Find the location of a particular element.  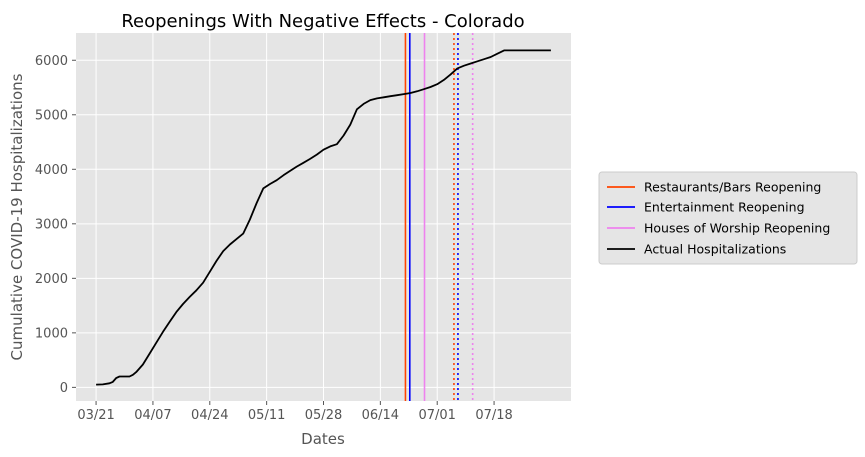

x-tick-label: 04/07 is located at coordinates (152, 415).